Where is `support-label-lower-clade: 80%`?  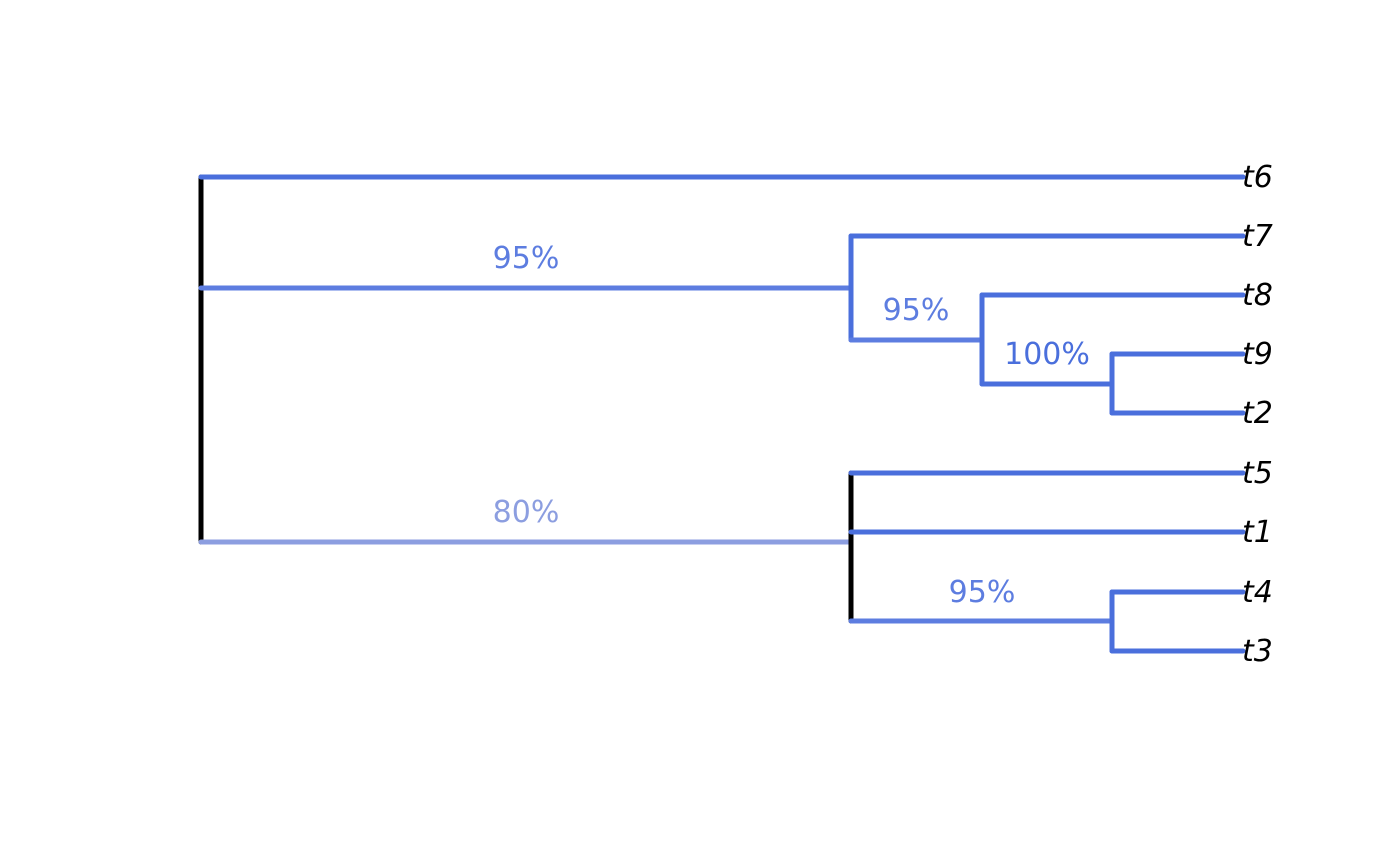 support-label-lower-clade: 80% is located at coordinates (526, 512).